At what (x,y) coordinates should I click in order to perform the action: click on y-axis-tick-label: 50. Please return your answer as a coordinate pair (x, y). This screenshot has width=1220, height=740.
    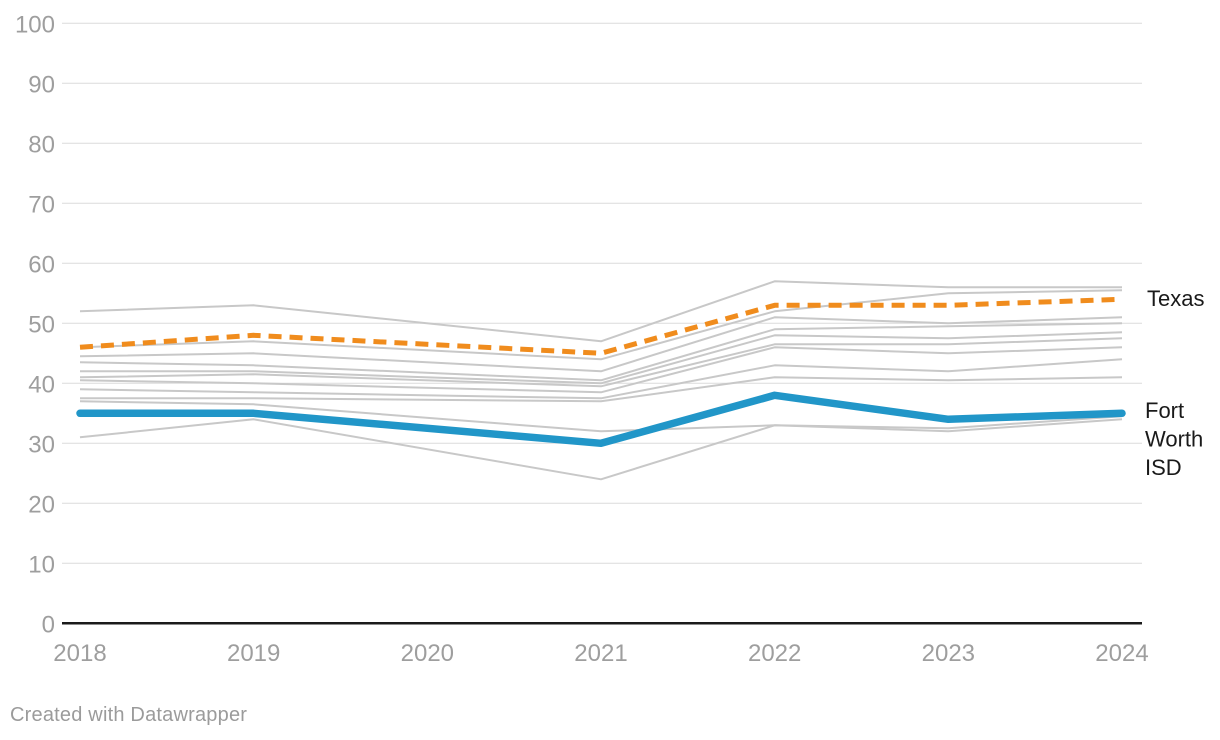
    Looking at the image, I should click on (41, 324).